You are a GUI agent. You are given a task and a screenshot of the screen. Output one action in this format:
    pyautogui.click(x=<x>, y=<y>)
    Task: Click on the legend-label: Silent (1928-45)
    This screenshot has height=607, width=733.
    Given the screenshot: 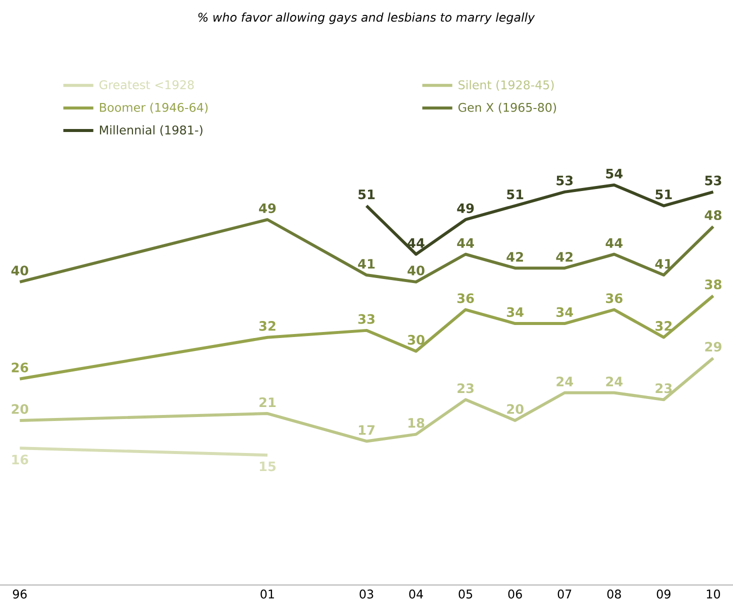 What is the action you would take?
    pyautogui.click(x=506, y=85)
    